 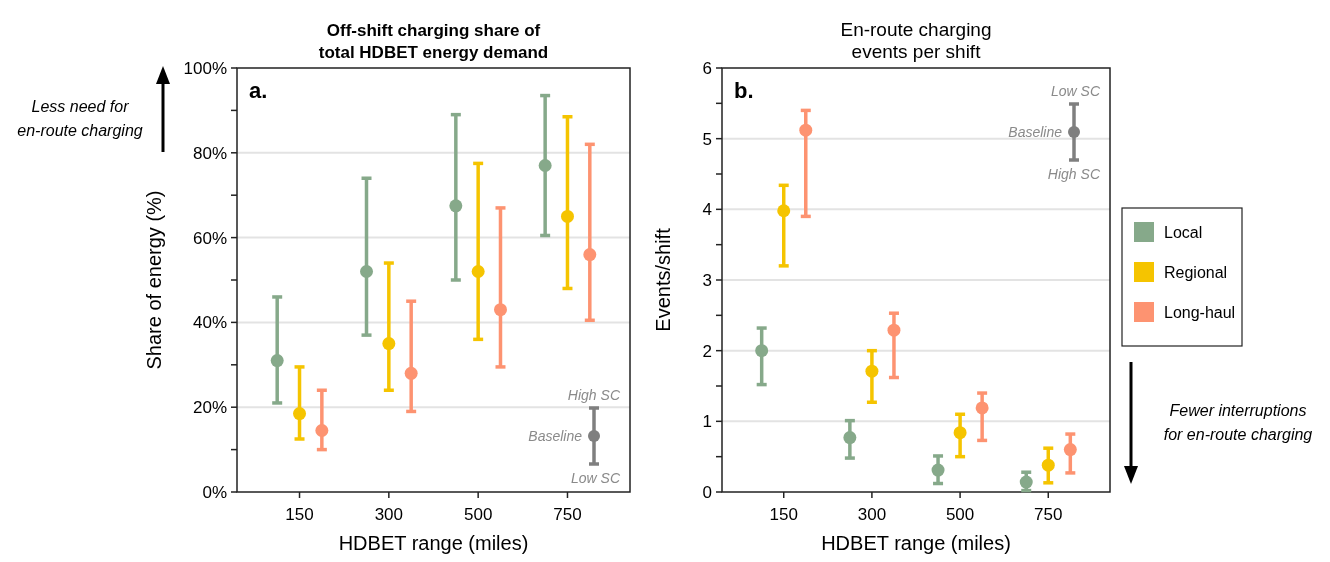 I want to click on legend-label: Long-haul, so click(x=1200, y=312).